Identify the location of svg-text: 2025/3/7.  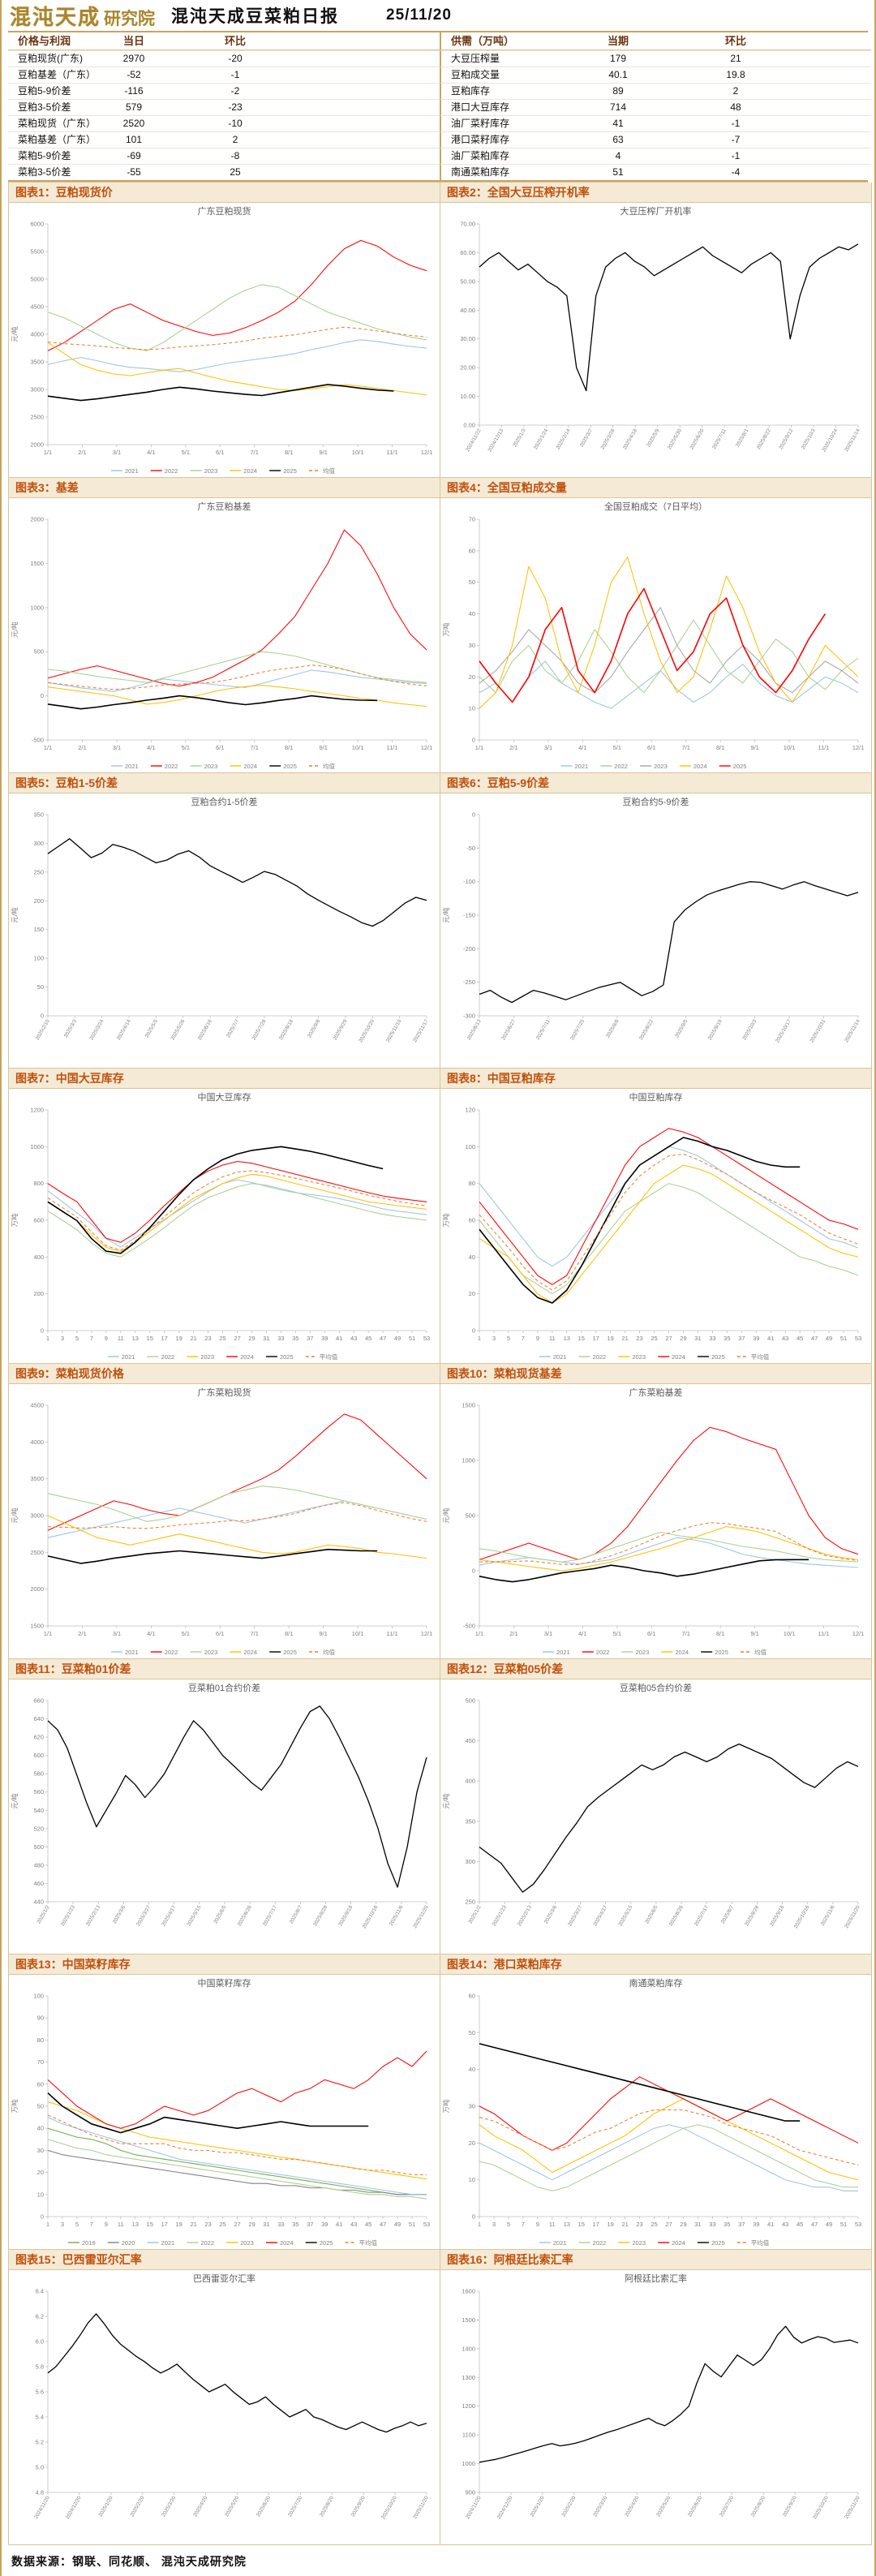
(587, 438).